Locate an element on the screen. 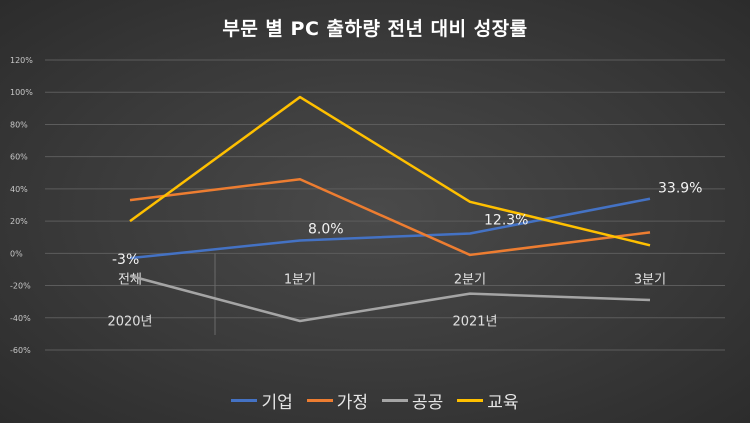 This screenshot has width=750, height=423. series-line-공공 is located at coordinates (390, 298).